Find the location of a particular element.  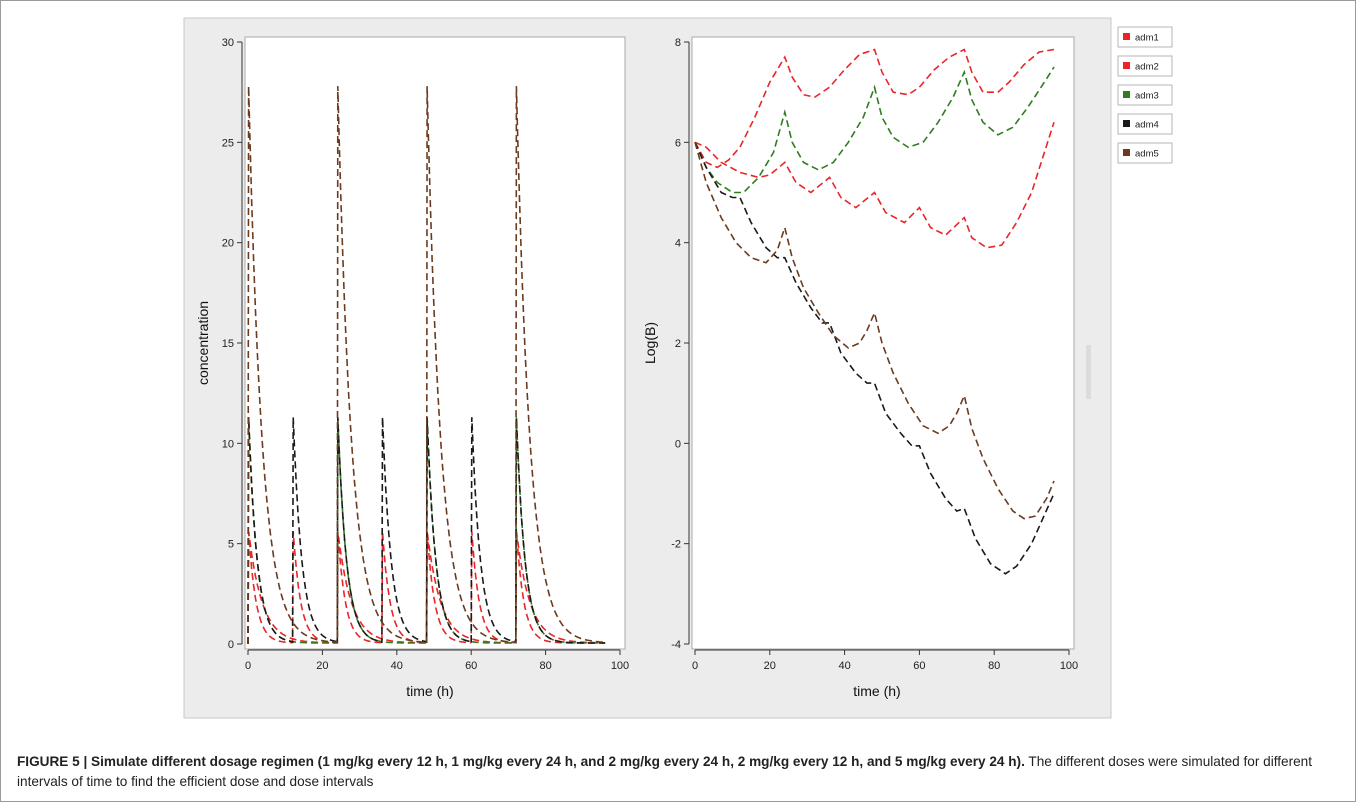

right-series-line-adm4 is located at coordinates (874, 358).